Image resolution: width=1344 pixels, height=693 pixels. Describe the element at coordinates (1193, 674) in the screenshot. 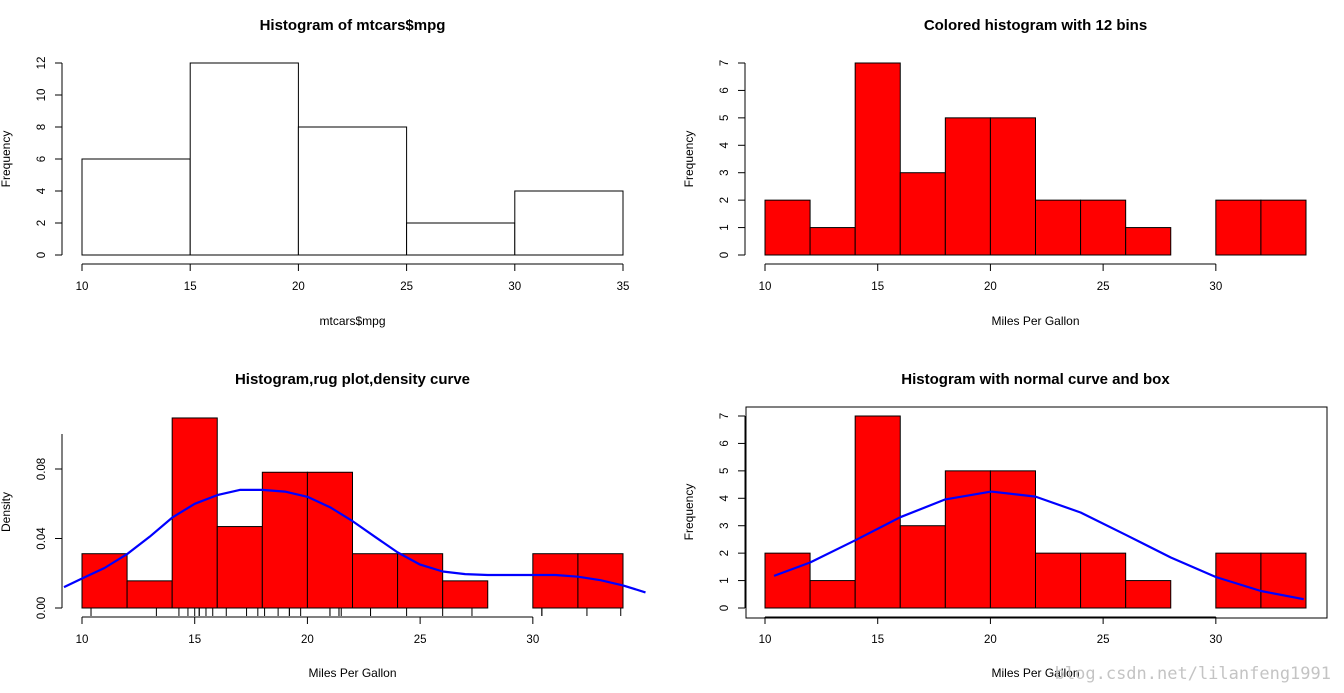

I see `watermark-text: blog.csdn.net/lilanfeng1991` at that location.